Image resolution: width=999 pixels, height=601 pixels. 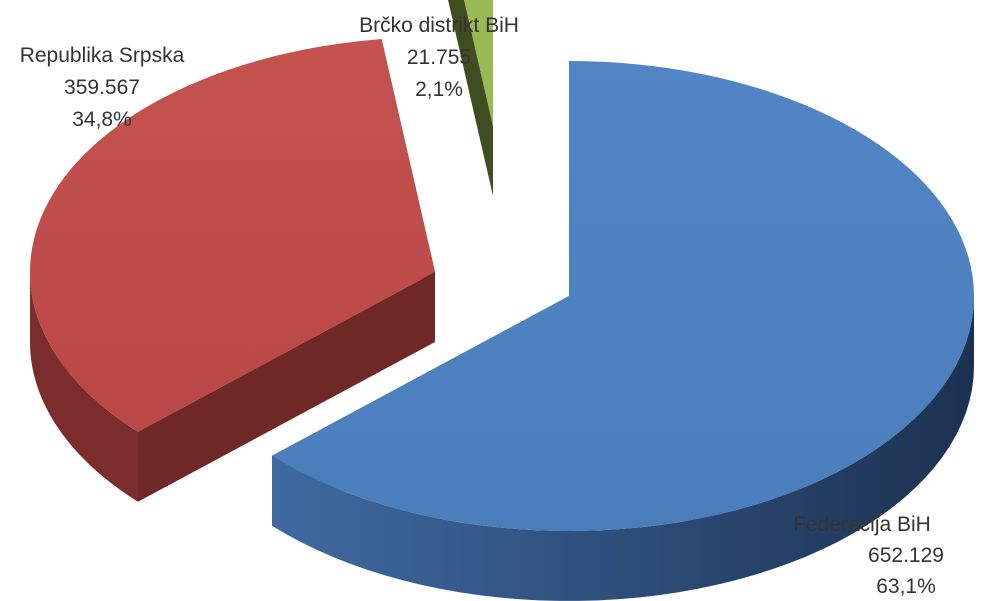 What do you see at coordinates (102, 55) in the screenshot?
I see `label-srpska-name: Republika Srpska` at bounding box center [102, 55].